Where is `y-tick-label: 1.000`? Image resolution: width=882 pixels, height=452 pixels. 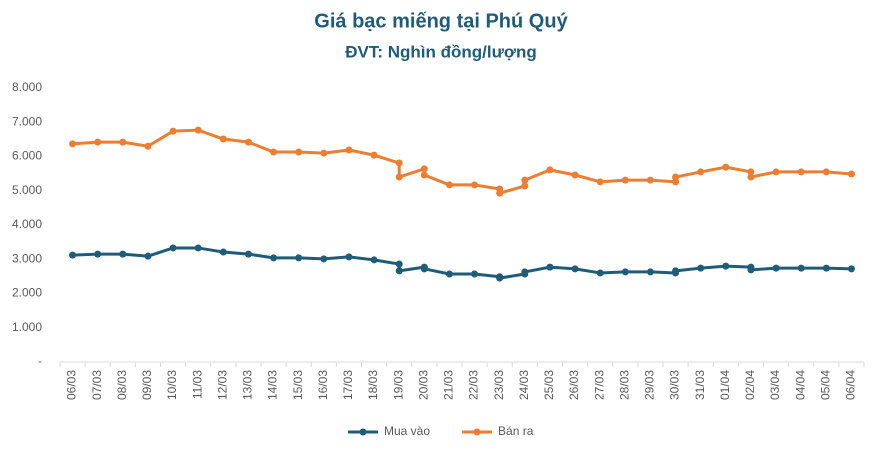 y-tick-label: 1.000 is located at coordinates (27, 327).